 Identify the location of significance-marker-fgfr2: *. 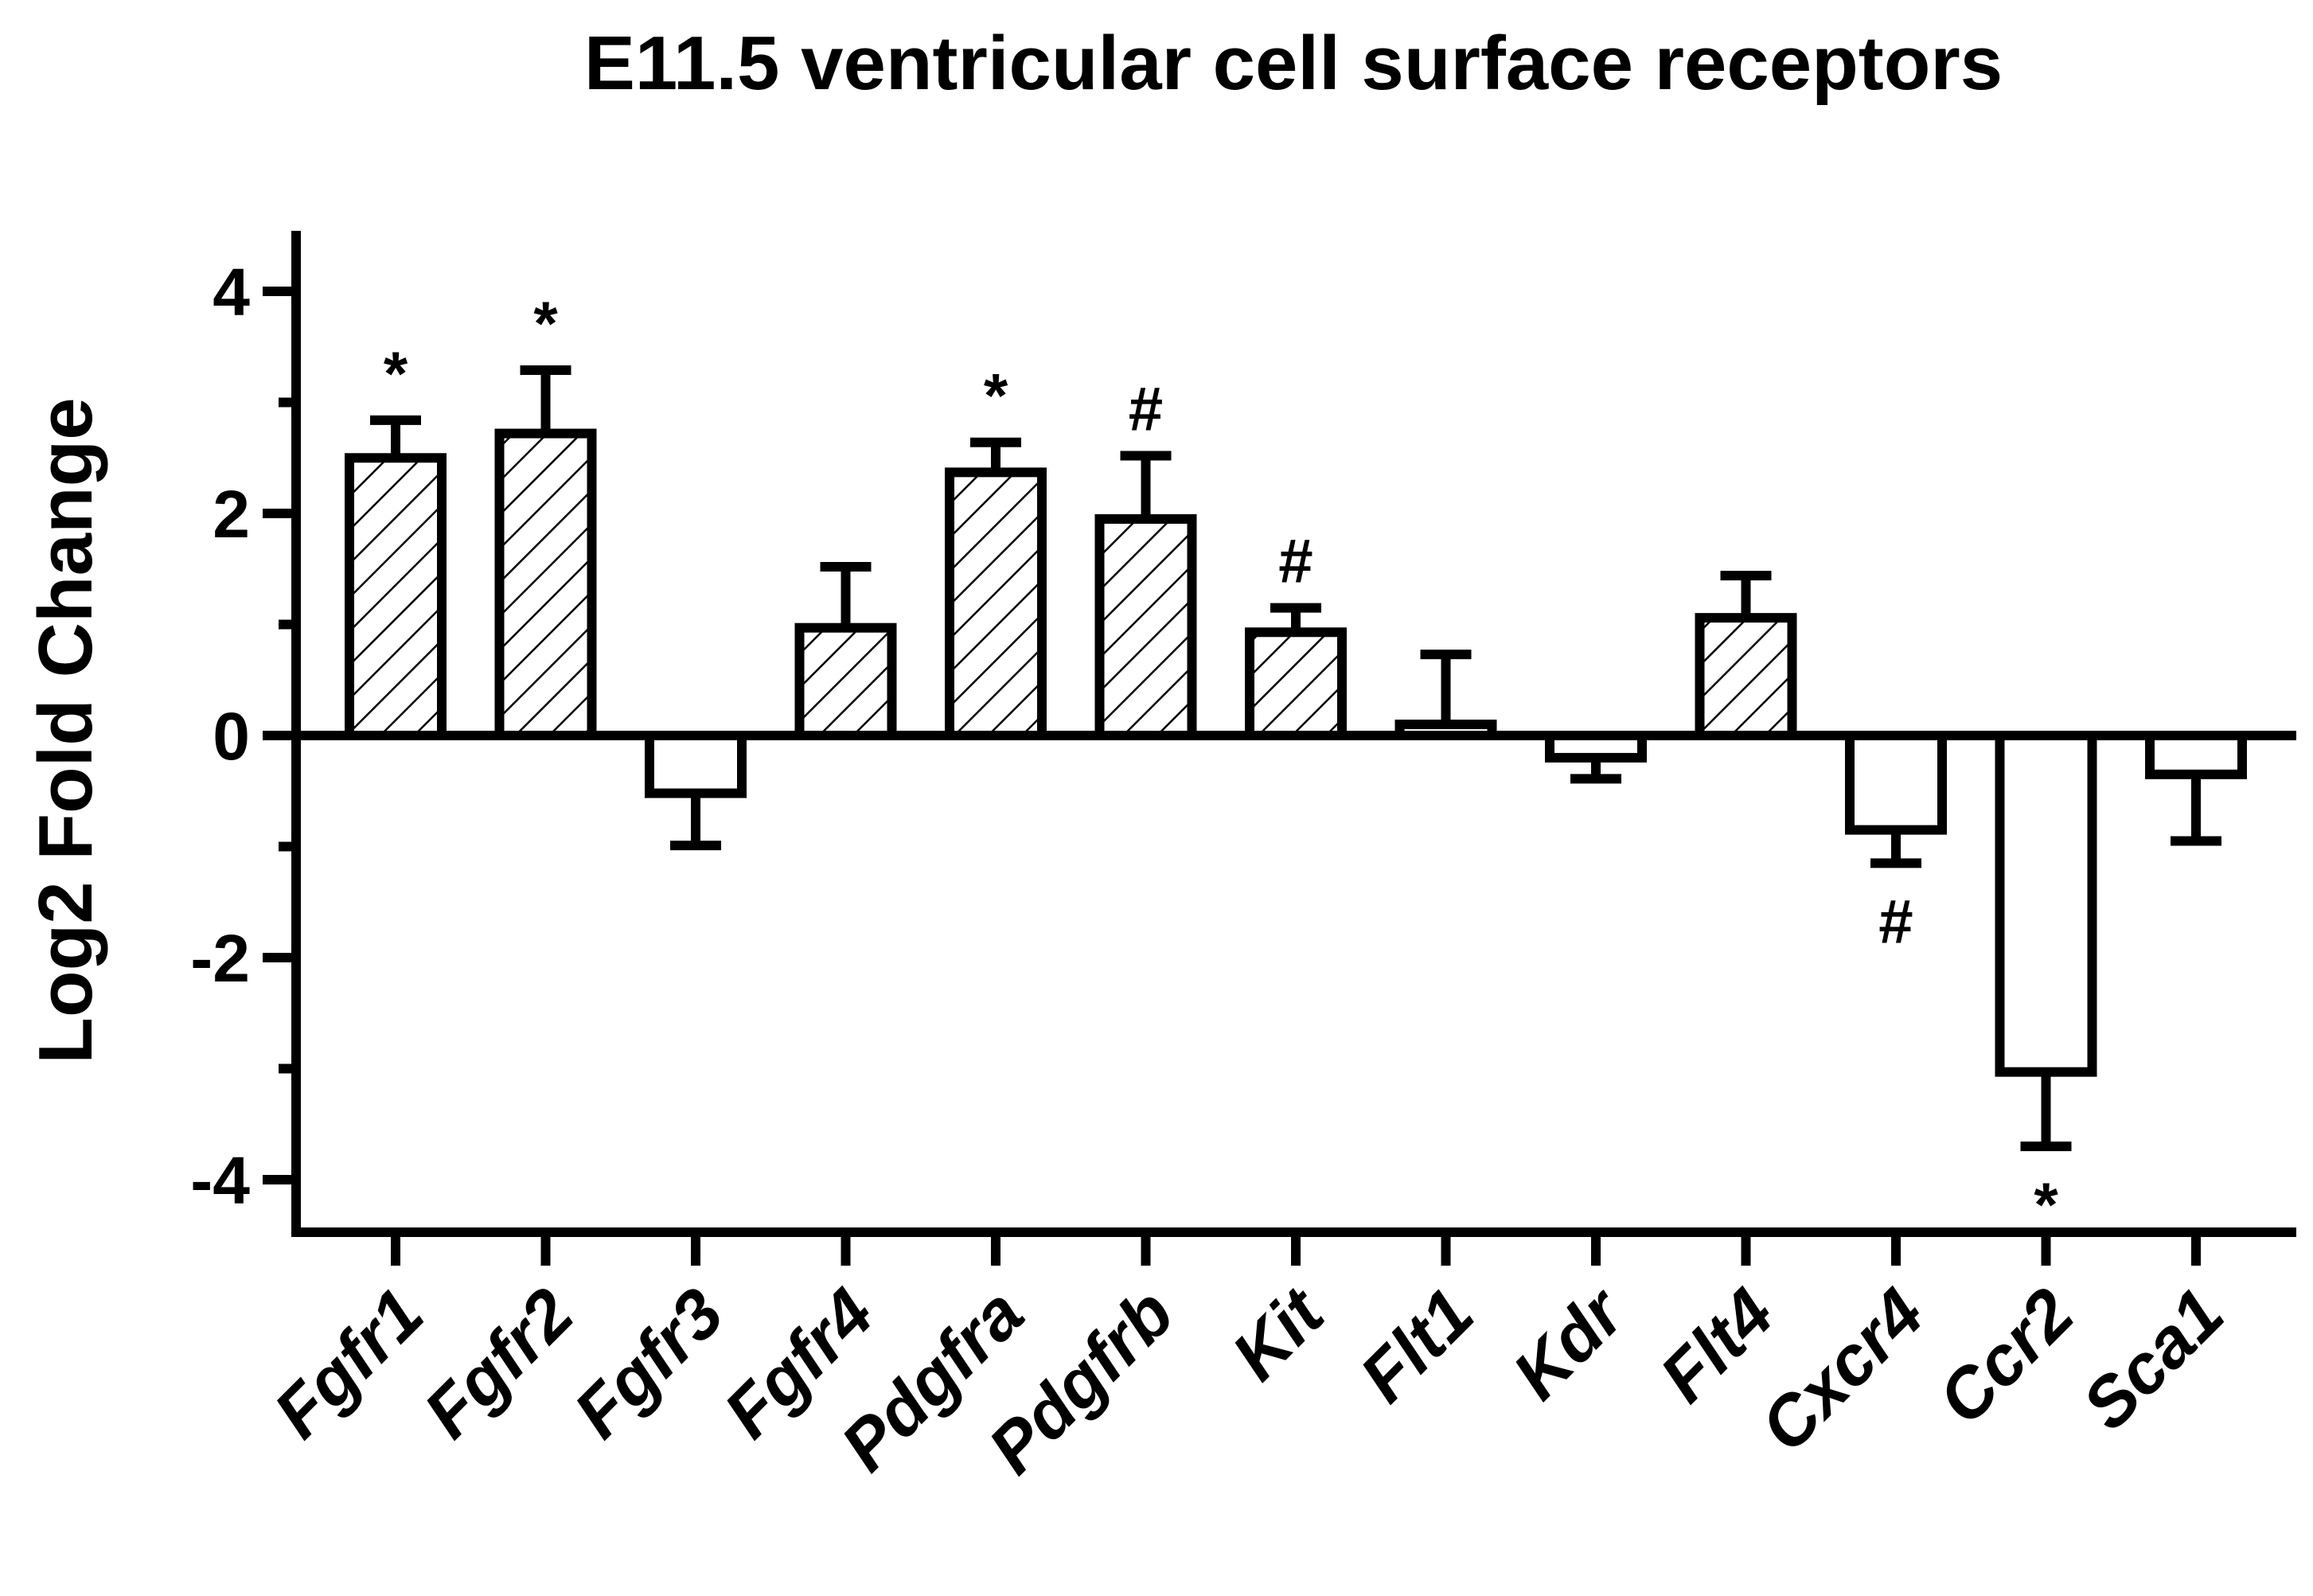
(545, 323).